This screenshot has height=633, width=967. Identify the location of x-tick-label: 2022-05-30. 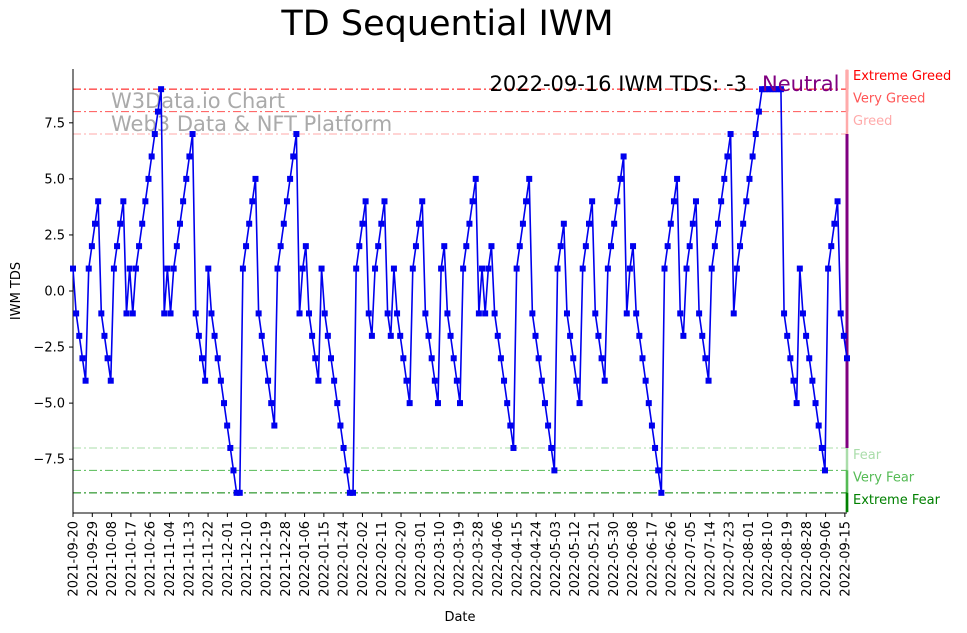
(614, 559).